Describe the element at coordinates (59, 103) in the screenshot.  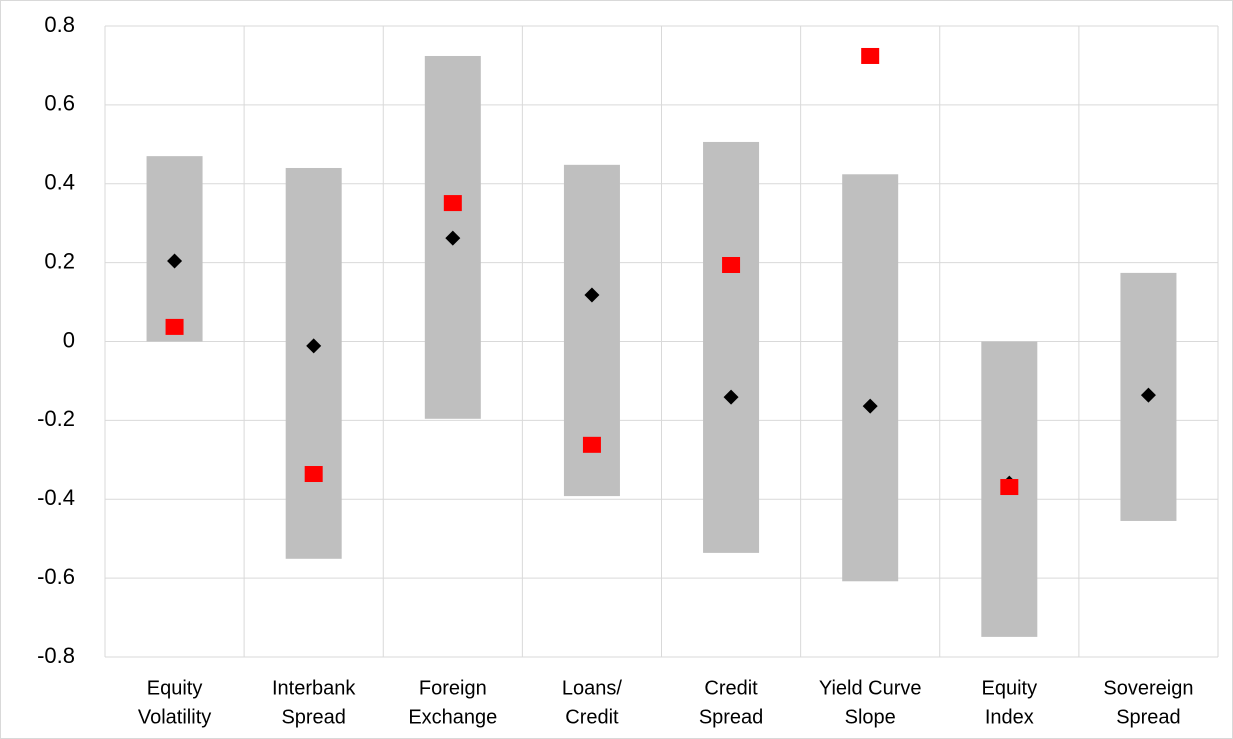
I see `y-tick-label: 0.6` at that location.